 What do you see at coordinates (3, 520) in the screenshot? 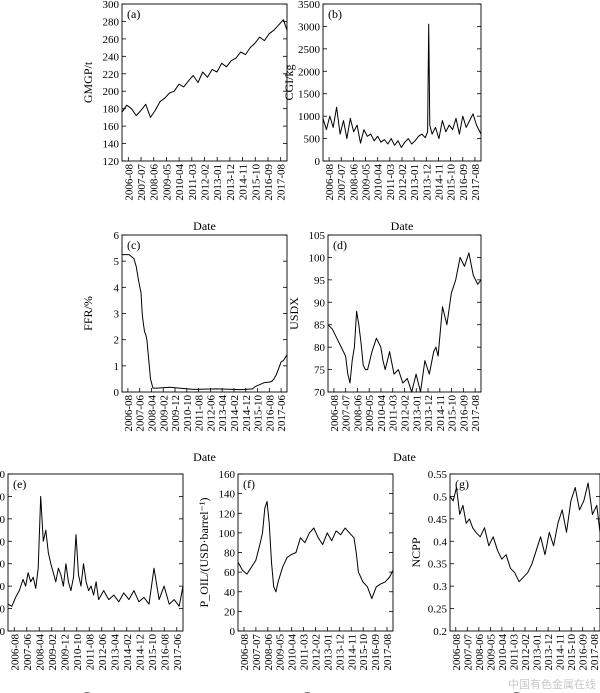
I see `y-tick-label: 50` at bounding box center [3, 520].